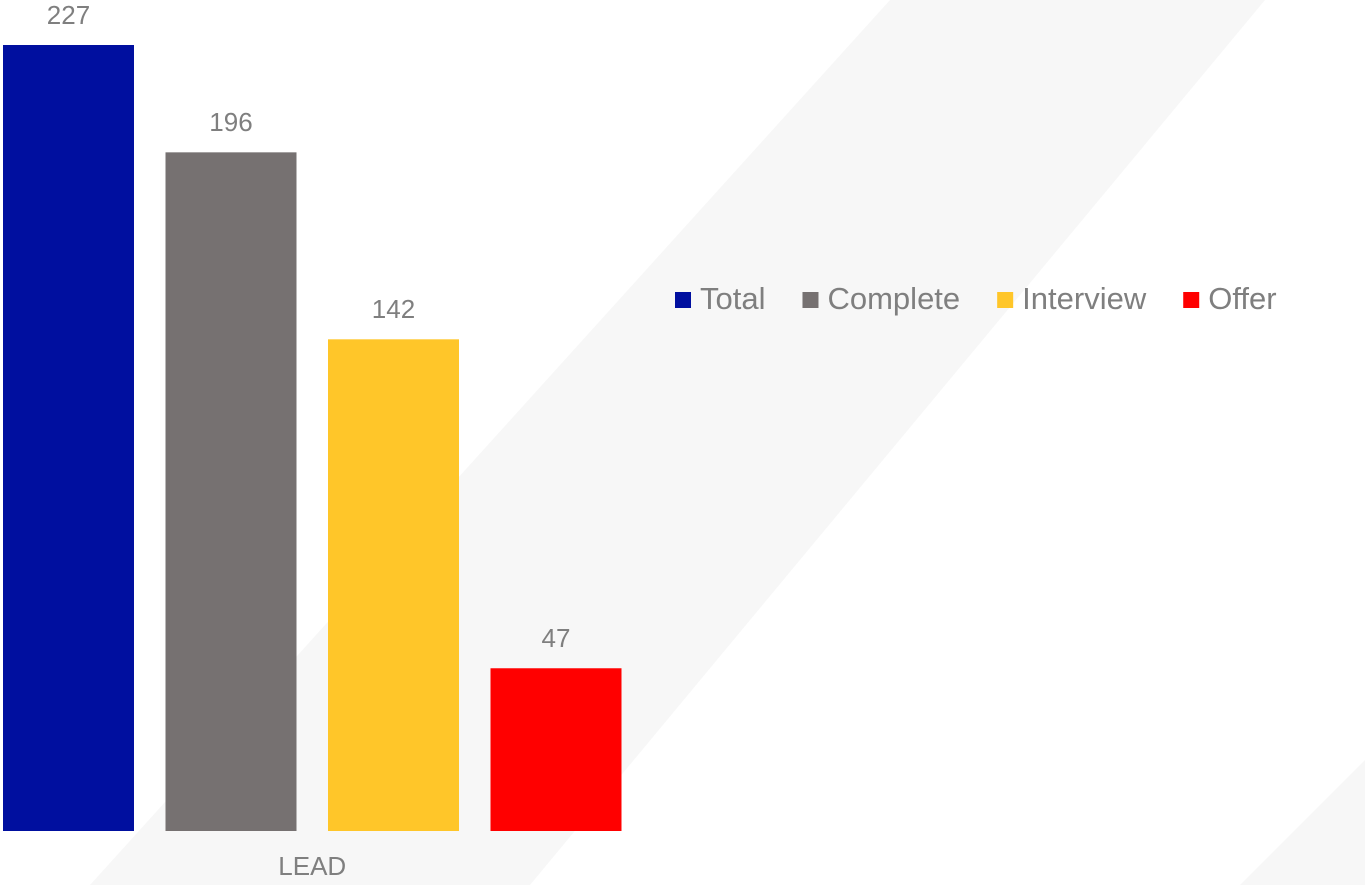 This screenshot has width=1365, height=885. What do you see at coordinates (1084, 298) in the screenshot?
I see `legend-label: Interview` at bounding box center [1084, 298].